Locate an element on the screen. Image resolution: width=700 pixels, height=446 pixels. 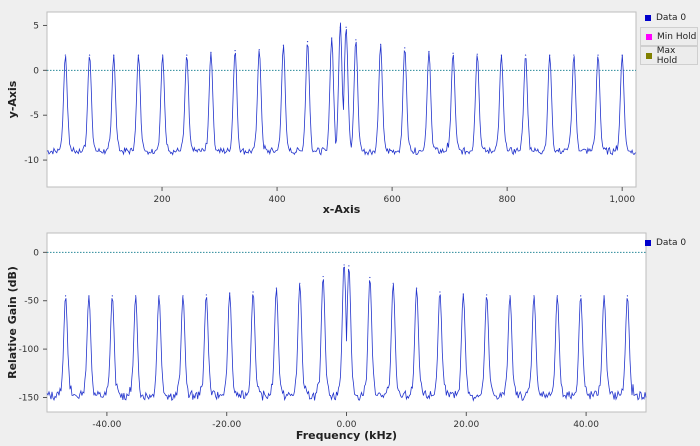
frequency-plot-legend: Data 0 is located at coordinates (669, 242).